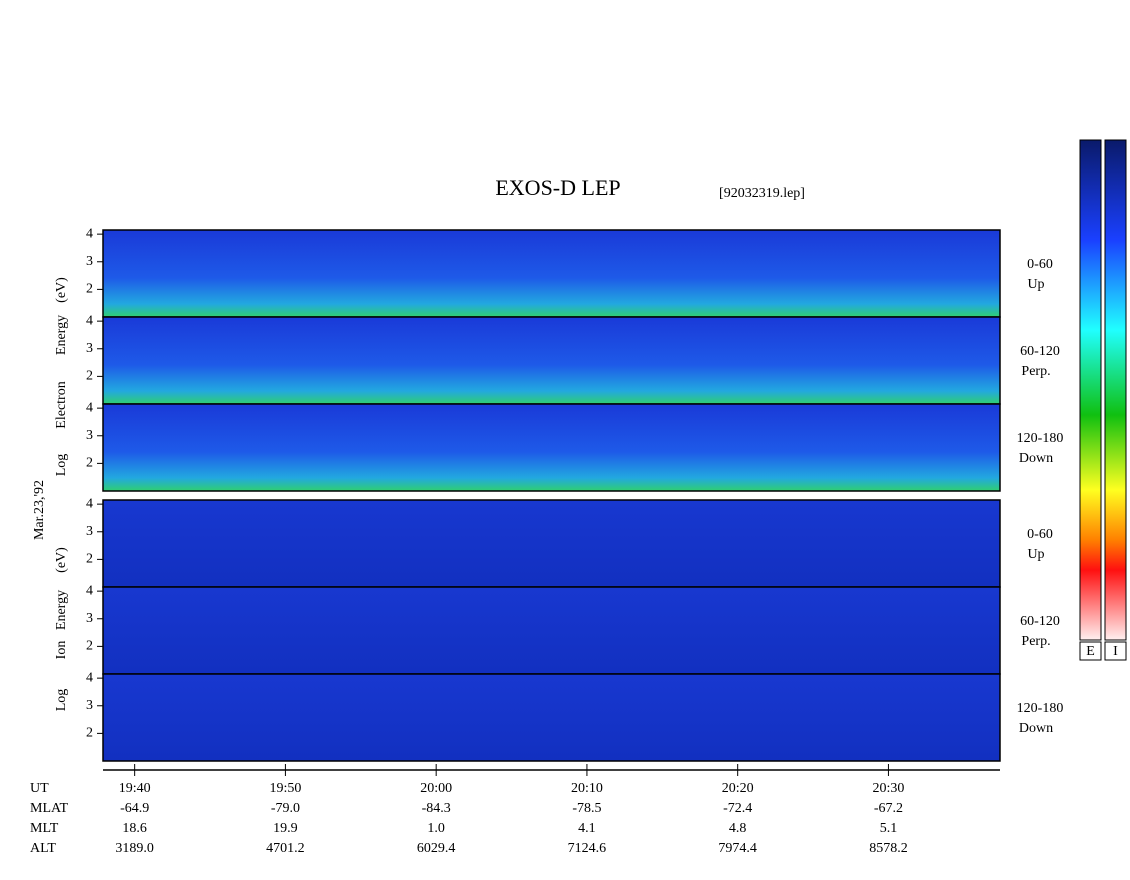  Describe the element at coordinates (285, 848) in the screenshot. I see `ephemeris-value: 4701.2` at that location.